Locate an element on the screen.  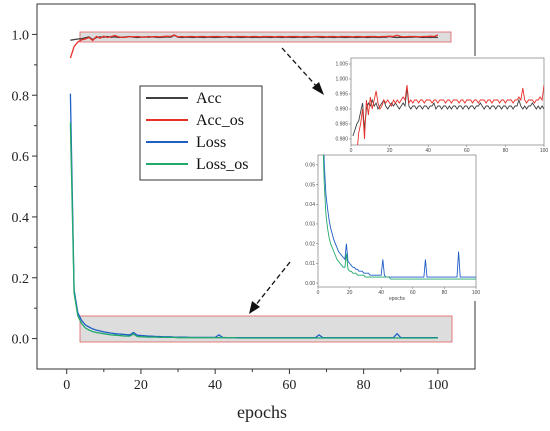
loss-zoom-x-tick-label: 60 is located at coordinates (413, 293).